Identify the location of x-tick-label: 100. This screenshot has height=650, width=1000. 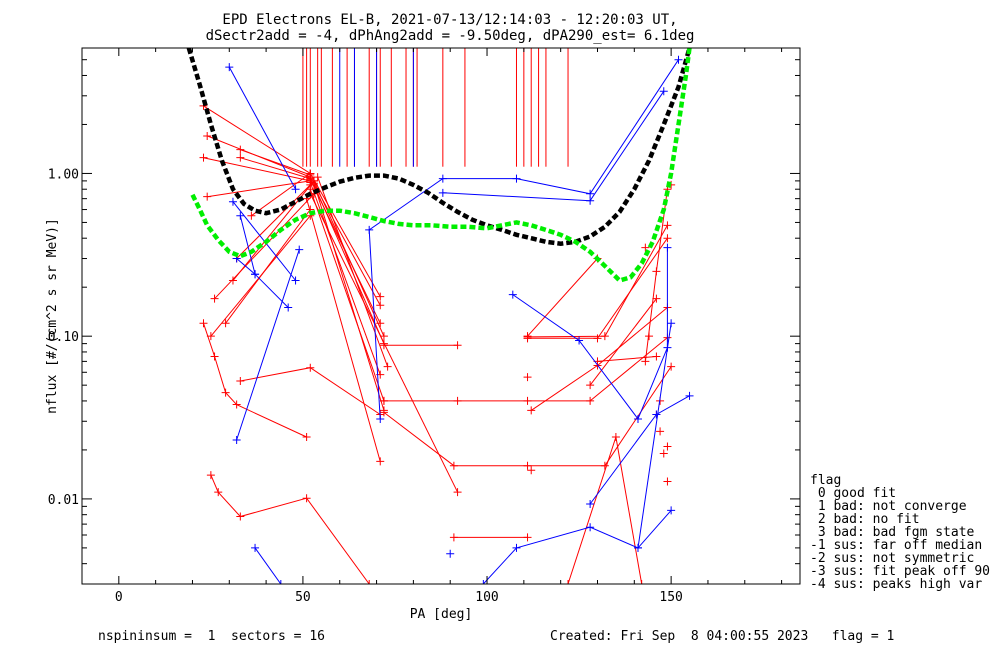
(486, 597).